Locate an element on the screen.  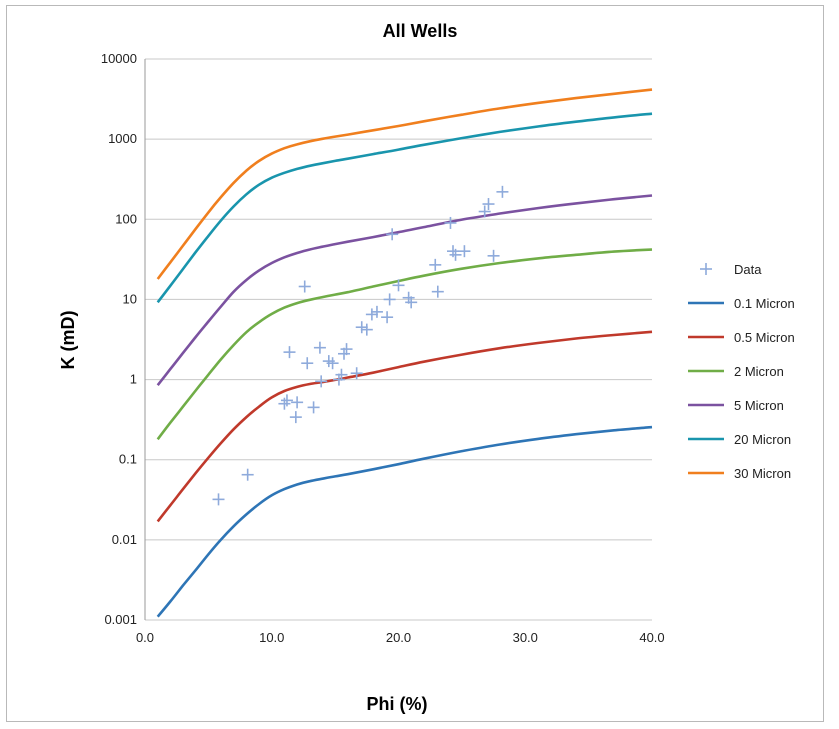
legend-item-5: 20 Micron is located at coordinates (739, 439).